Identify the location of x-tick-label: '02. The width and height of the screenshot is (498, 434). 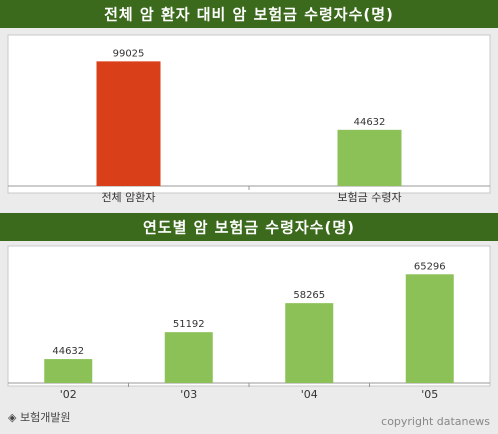
(68, 394).